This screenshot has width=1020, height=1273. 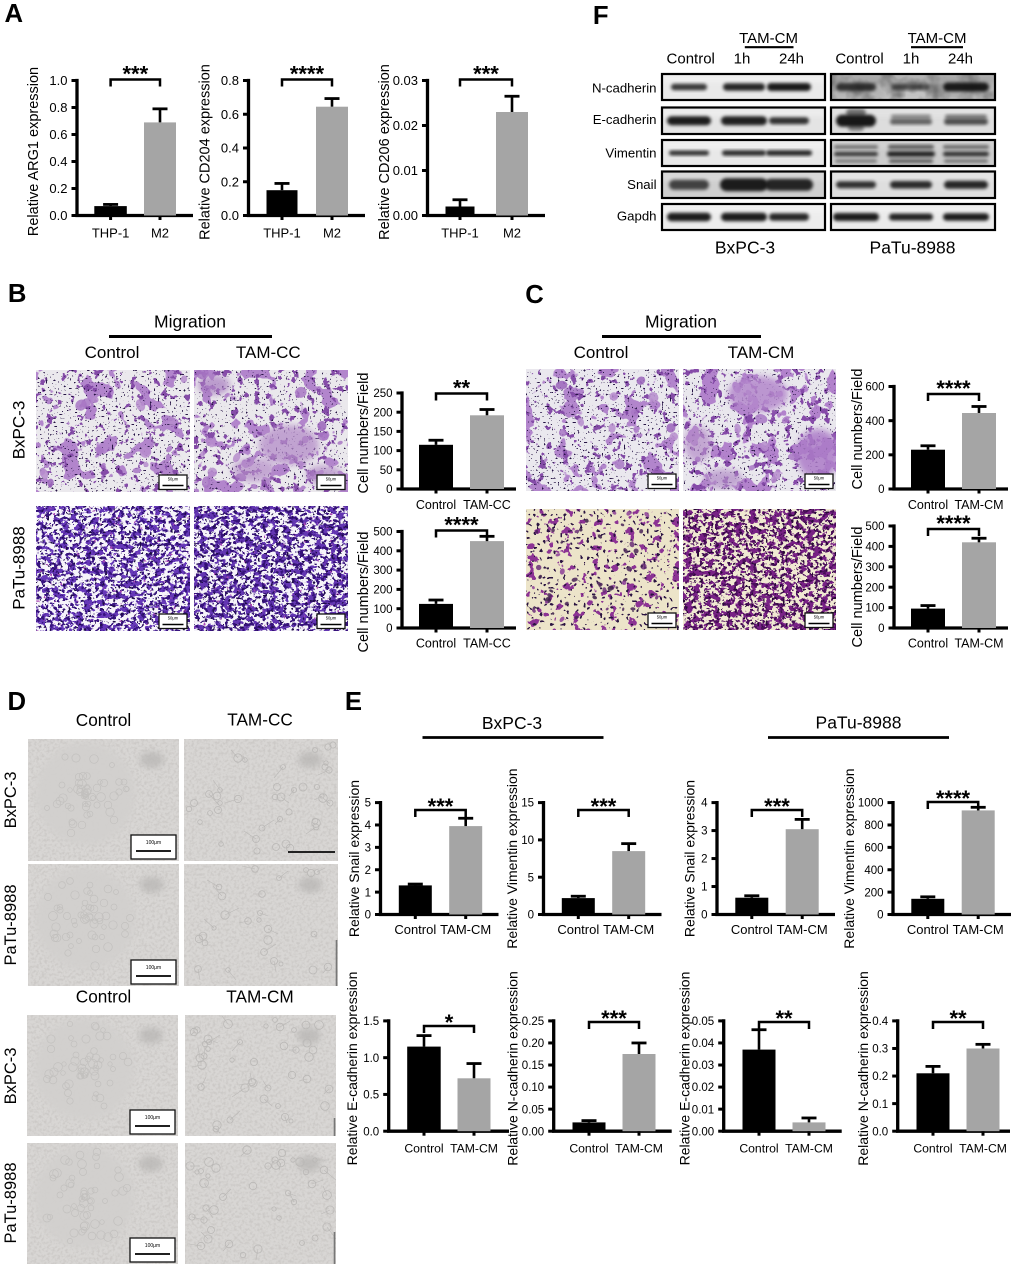 What do you see at coordinates (641, 184) in the screenshot?
I see `svg-text: Snail` at bounding box center [641, 184].